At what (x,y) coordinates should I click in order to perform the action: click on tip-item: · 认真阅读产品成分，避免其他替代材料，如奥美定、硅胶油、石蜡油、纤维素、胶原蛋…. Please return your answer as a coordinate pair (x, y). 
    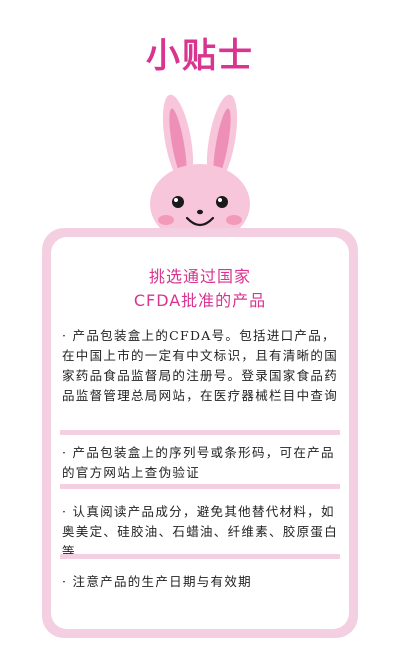
    Looking at the image, I should click on (200, 531).